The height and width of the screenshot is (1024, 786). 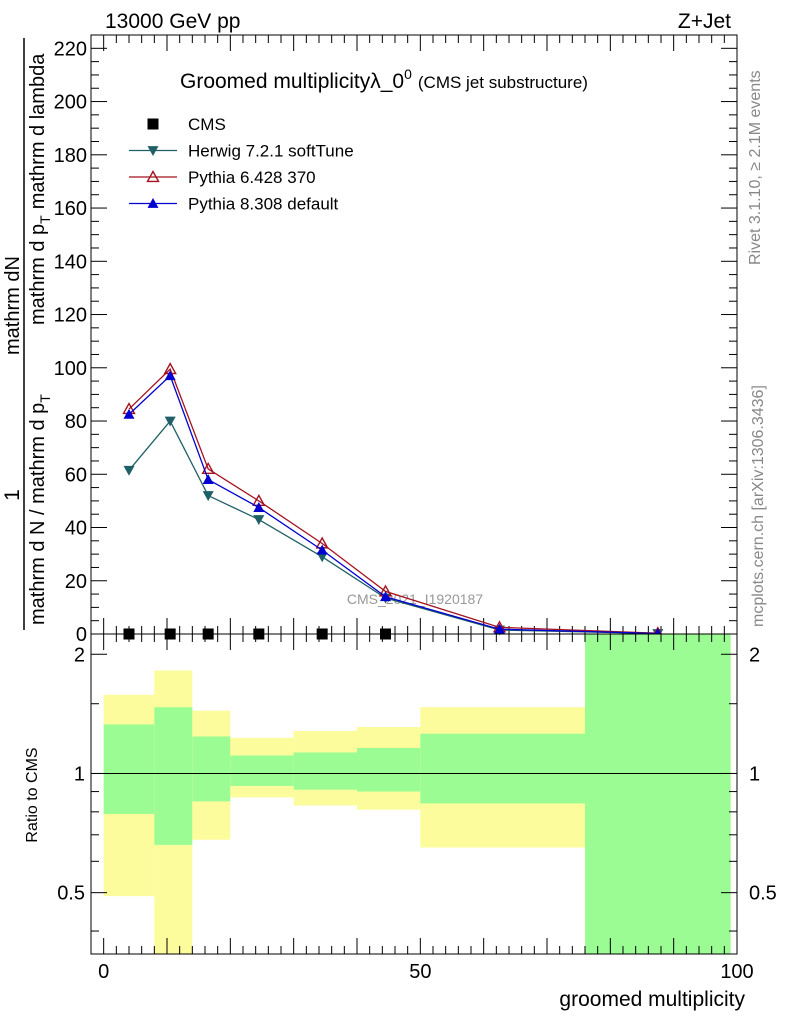 What do you see at coordinates (38, 274) in the screenshot?
I see `ylabel-right-rest: mathrm d p` at bounding box center [38, 274].